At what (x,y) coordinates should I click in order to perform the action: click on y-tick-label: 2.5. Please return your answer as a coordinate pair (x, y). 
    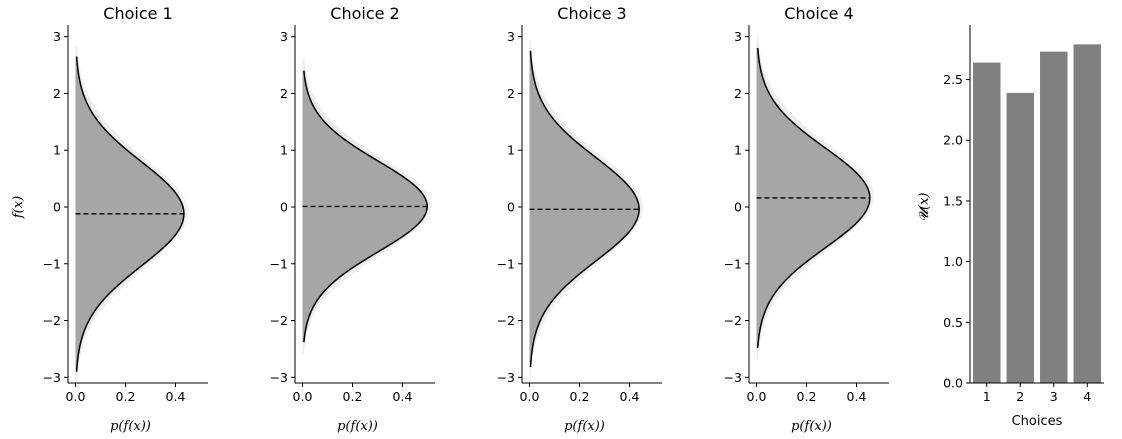
    Looking at the image, I should click on (953, 79).